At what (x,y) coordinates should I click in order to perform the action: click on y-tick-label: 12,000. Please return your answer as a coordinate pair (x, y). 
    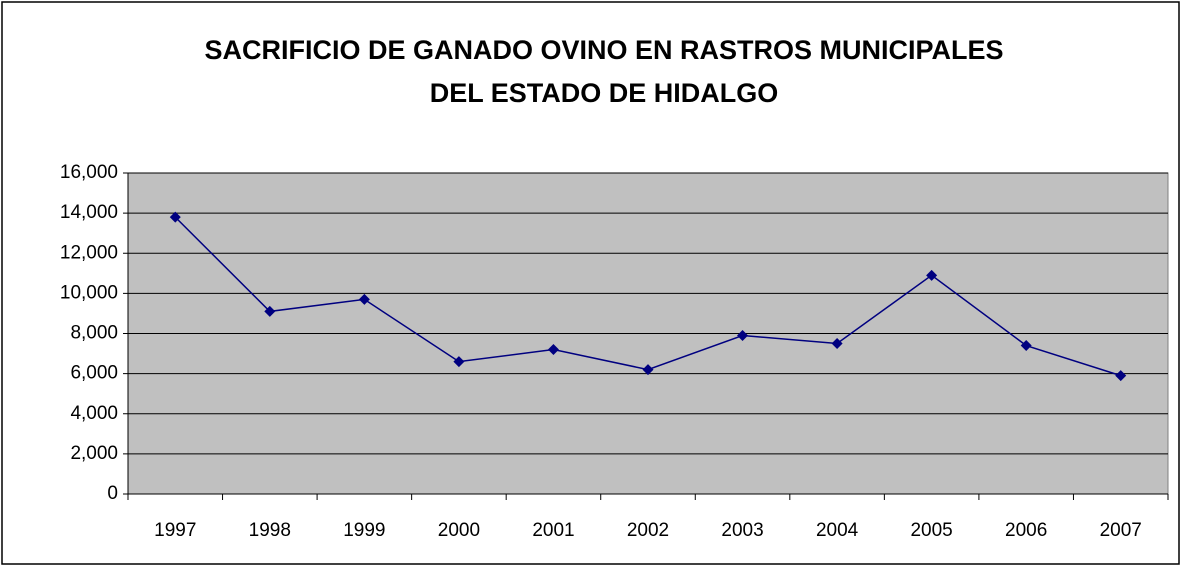
    Looking at the image, I should click on (89, 252).